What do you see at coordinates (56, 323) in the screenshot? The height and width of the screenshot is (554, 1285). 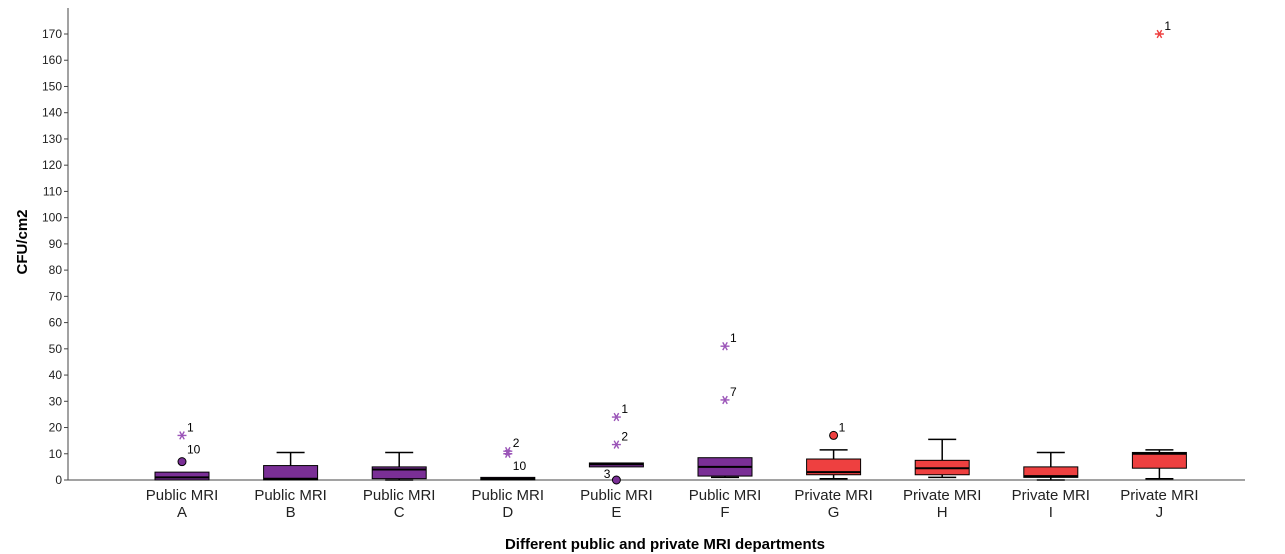 I see `y-tick-label: 60` at bounding box center [56, 323].